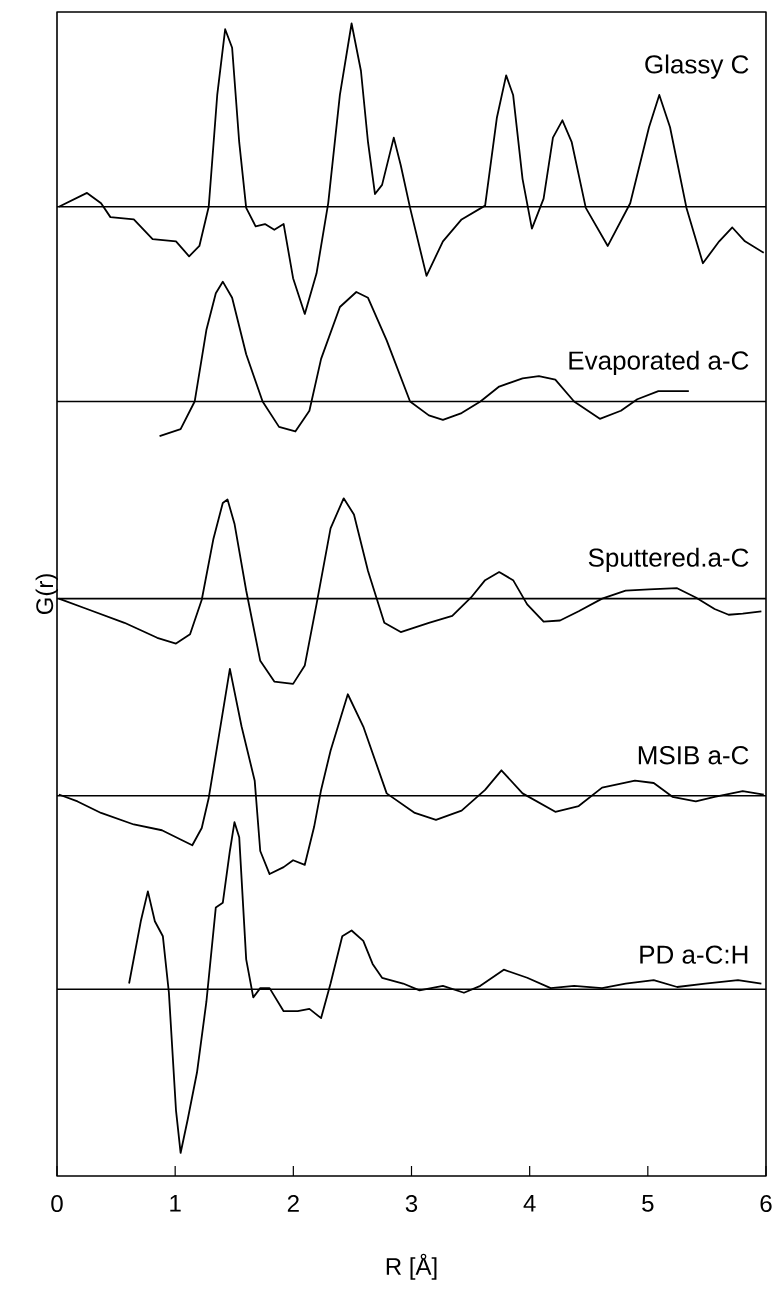 The height and width of the screenshot is (1299, 776). I want to click on x-axis-title: R [Å], so click(411, 1266).